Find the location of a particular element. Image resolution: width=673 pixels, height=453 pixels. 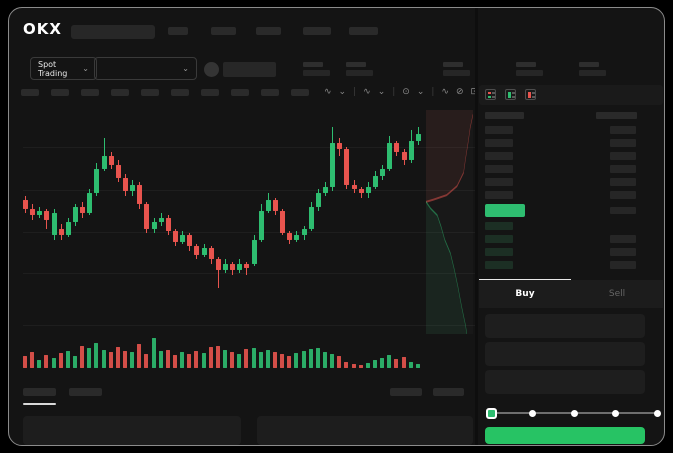

tab-sell: Sell is located at coordinates (617, 294).